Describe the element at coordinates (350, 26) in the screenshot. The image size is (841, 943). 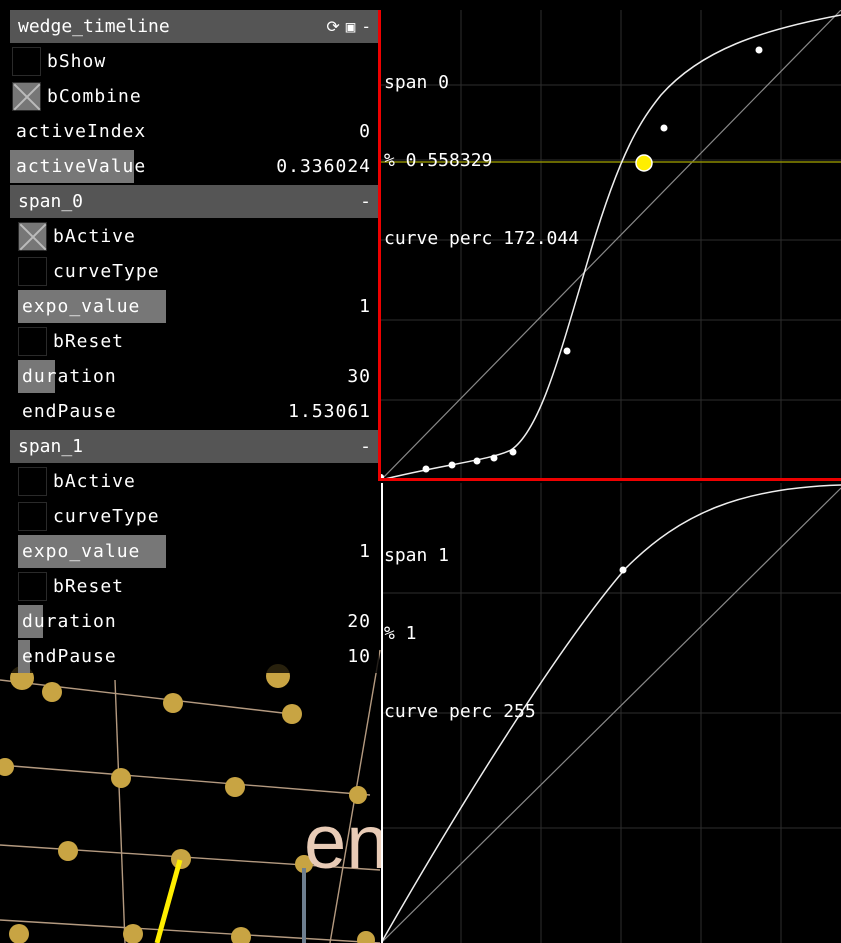
I see `save-icon: ▣` at that location.